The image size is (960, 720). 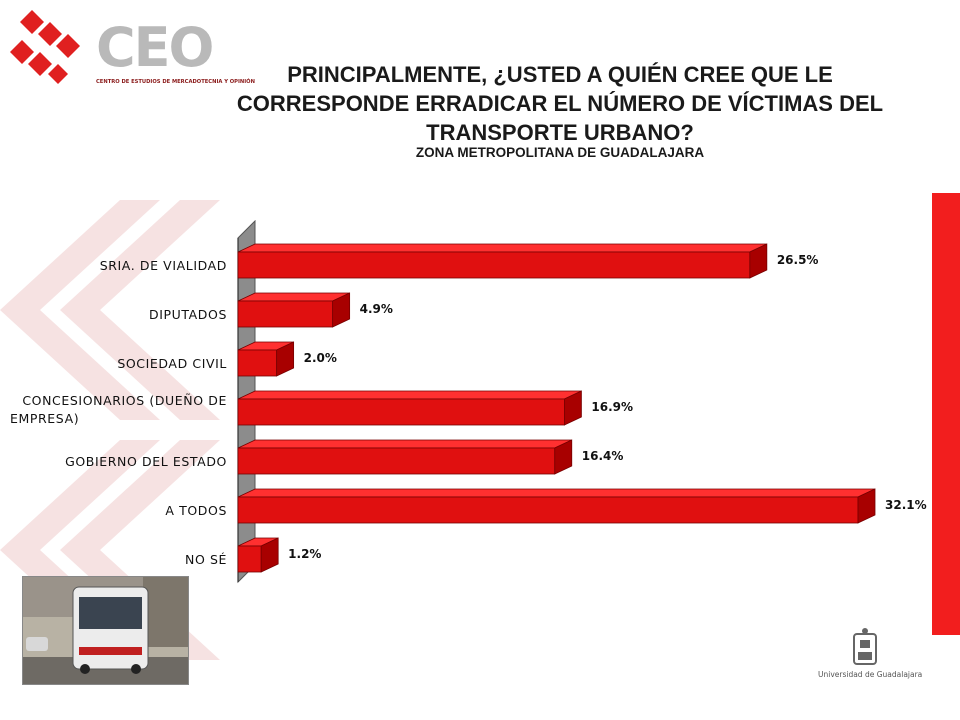 What do you see at coordinates (798, 260) in the screenshot?
I see `data-label-0: 26.5%` at bounding box center [798, 260].